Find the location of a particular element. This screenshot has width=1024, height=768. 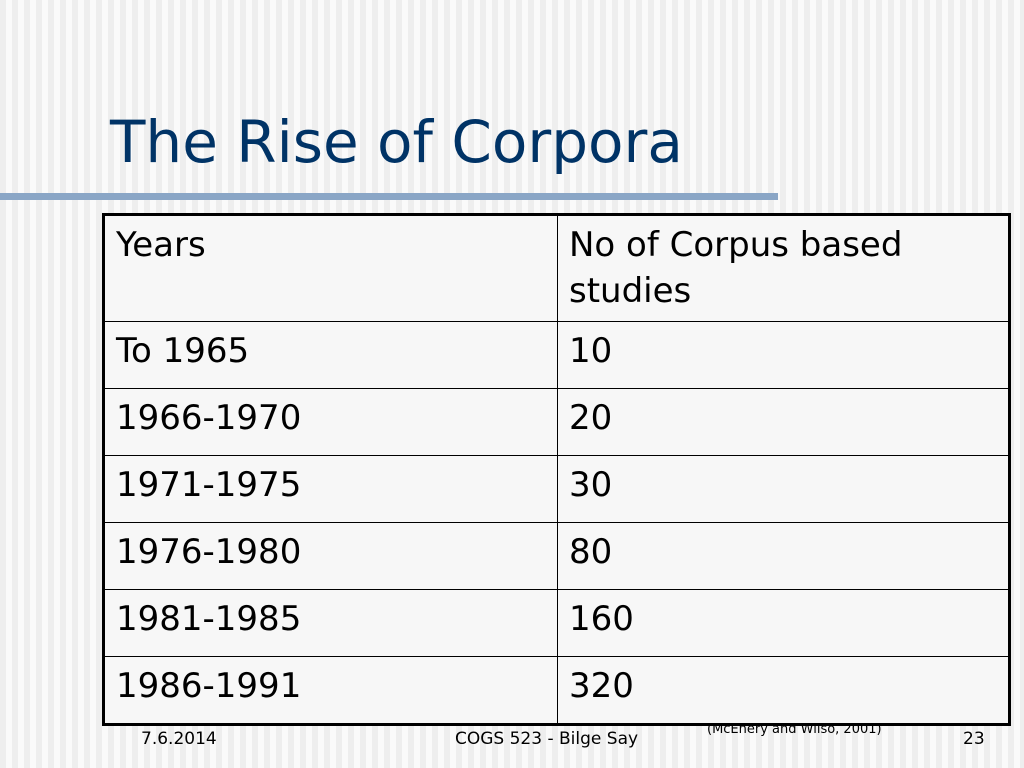

cell-count: 10 is located at coordinates (783, 355).